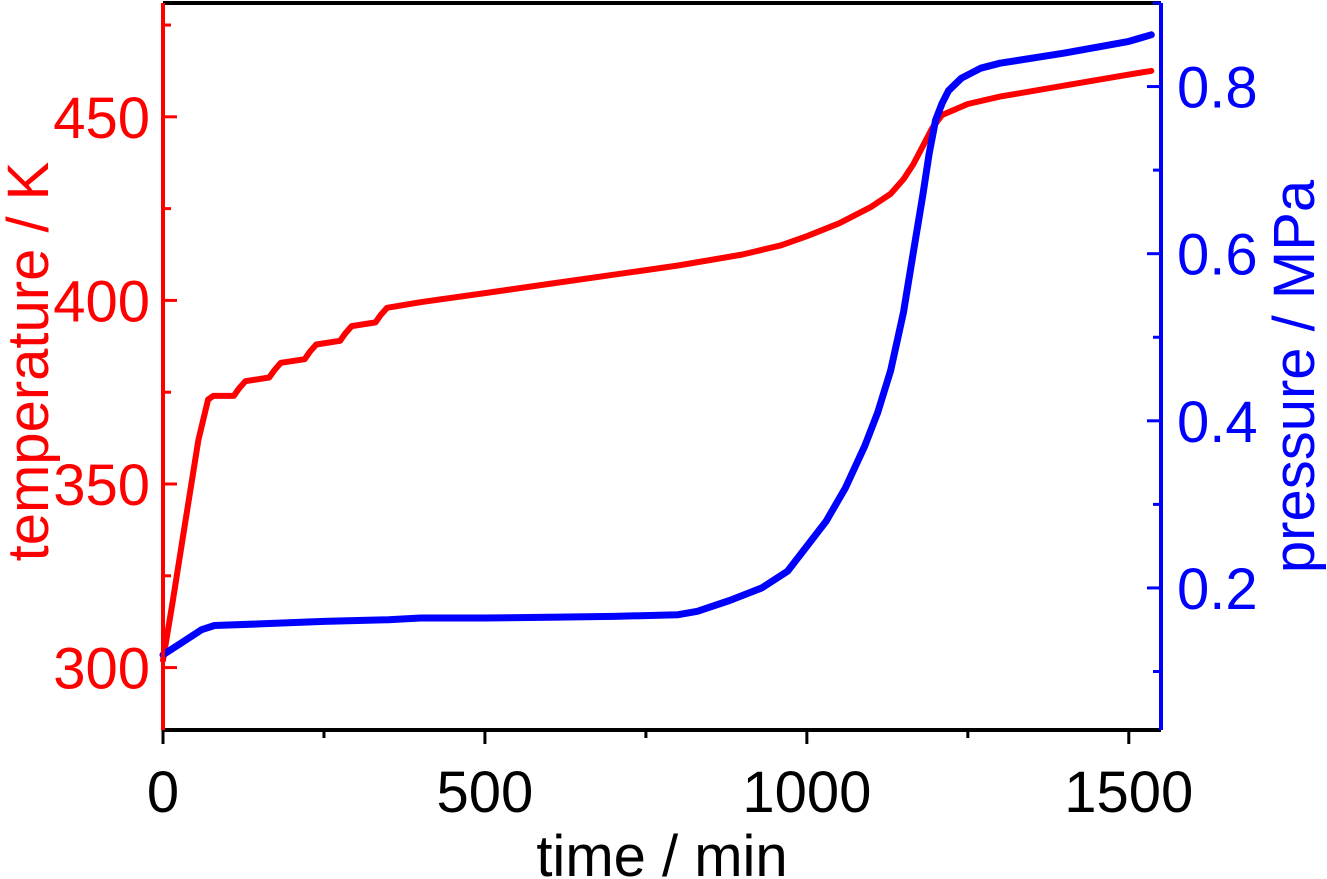 The width and height of the screenshot is (1327, 879). What do you see at coordinates (30, 361) in the screenshot?
I see `y-left-axis-title: temperature / K` at bounding box center [30, 361].